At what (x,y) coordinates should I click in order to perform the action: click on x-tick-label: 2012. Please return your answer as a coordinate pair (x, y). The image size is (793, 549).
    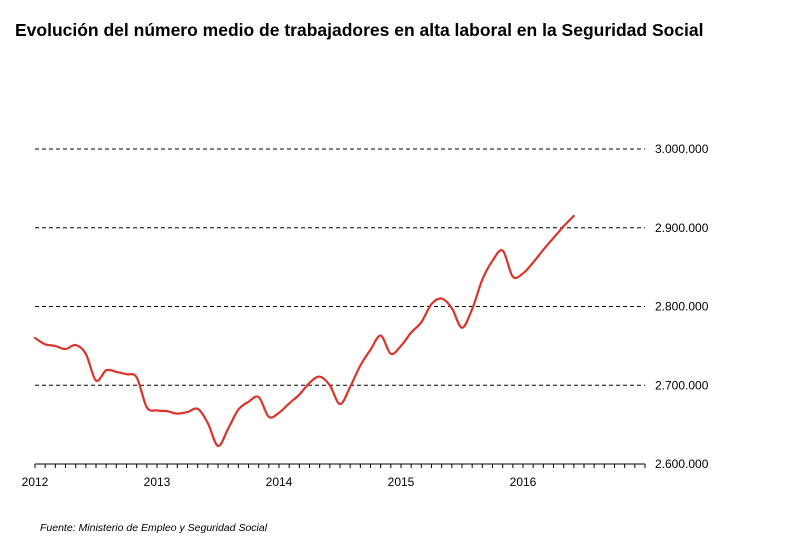
    Looking at the image, I should click on (35, 482).